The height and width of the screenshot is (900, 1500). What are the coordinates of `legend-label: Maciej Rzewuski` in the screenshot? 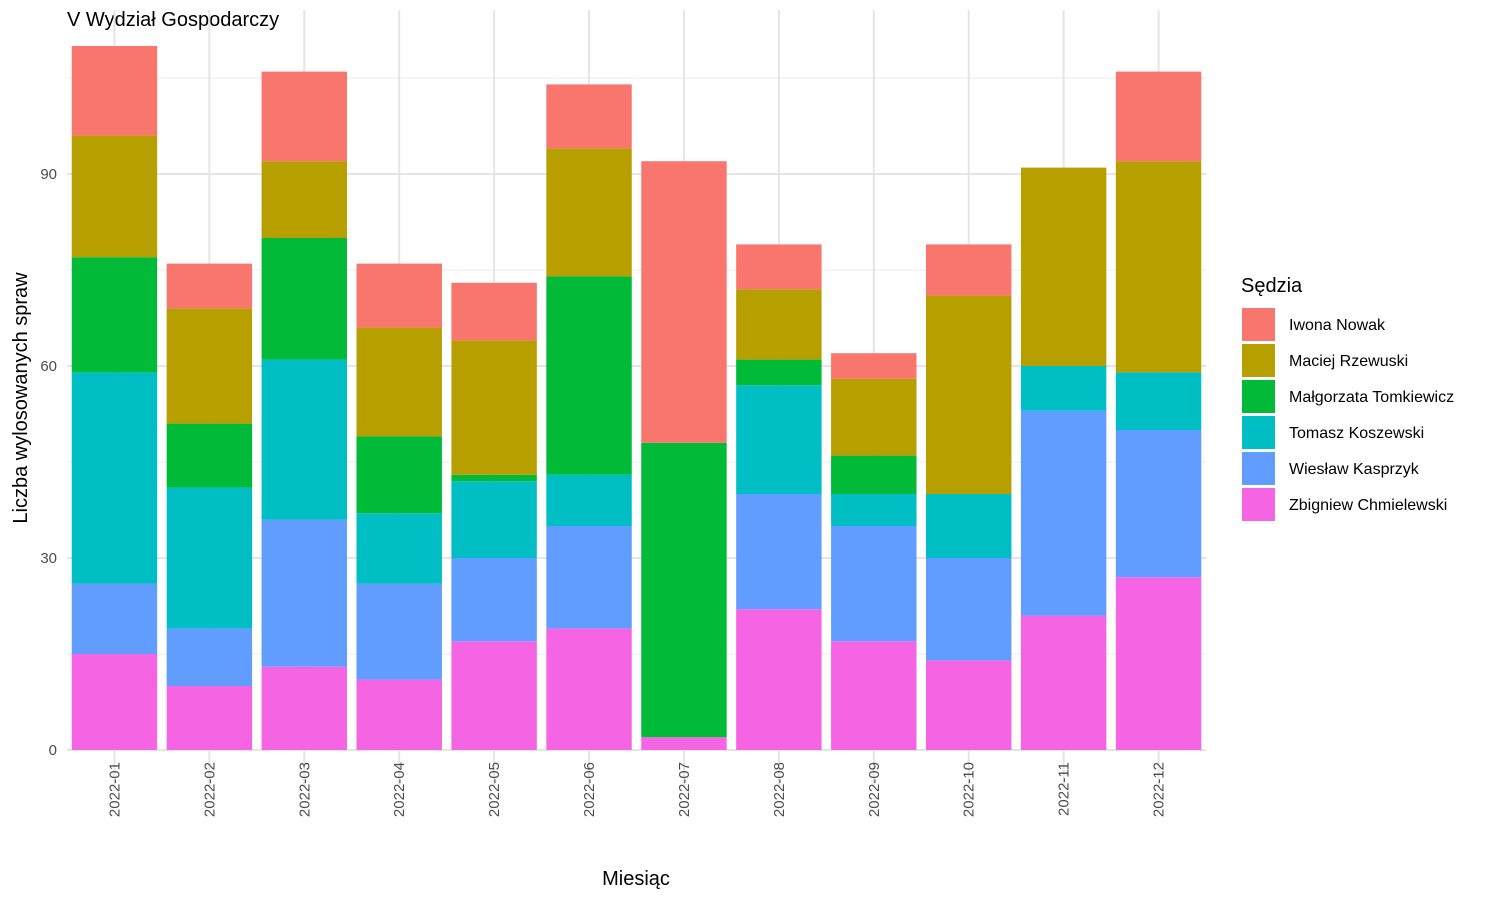 It's located at (1348, 361).